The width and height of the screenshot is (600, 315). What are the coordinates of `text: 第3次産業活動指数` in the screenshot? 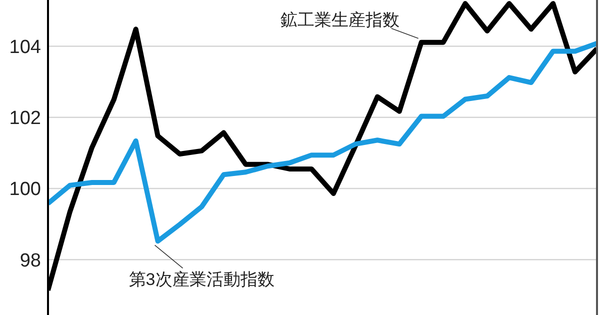 It's located at (201, 280).